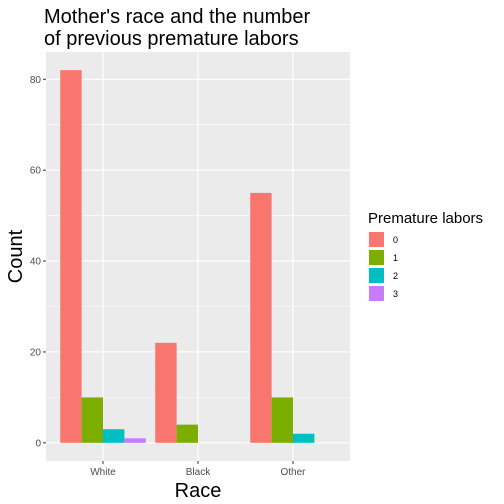  I want to click on x-tick-label: Black, so click(198, 472).